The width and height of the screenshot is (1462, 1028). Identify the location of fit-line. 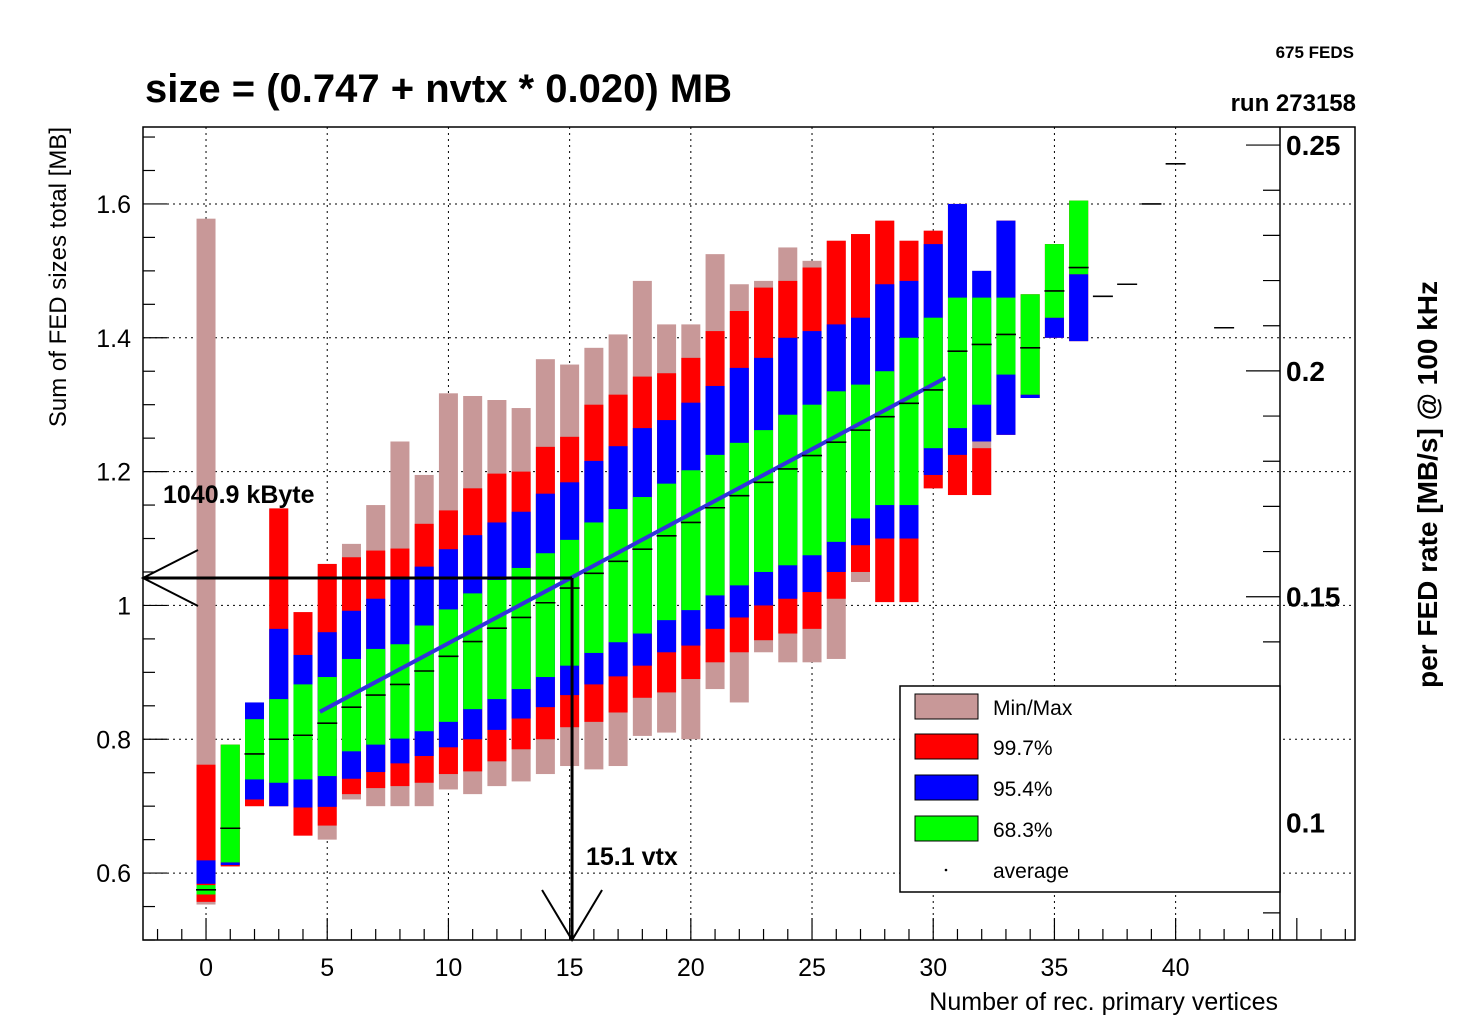
(633, 545).